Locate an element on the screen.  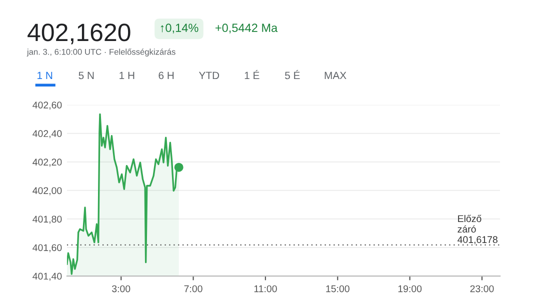
text: YTD is located at coordinates (209, 76).